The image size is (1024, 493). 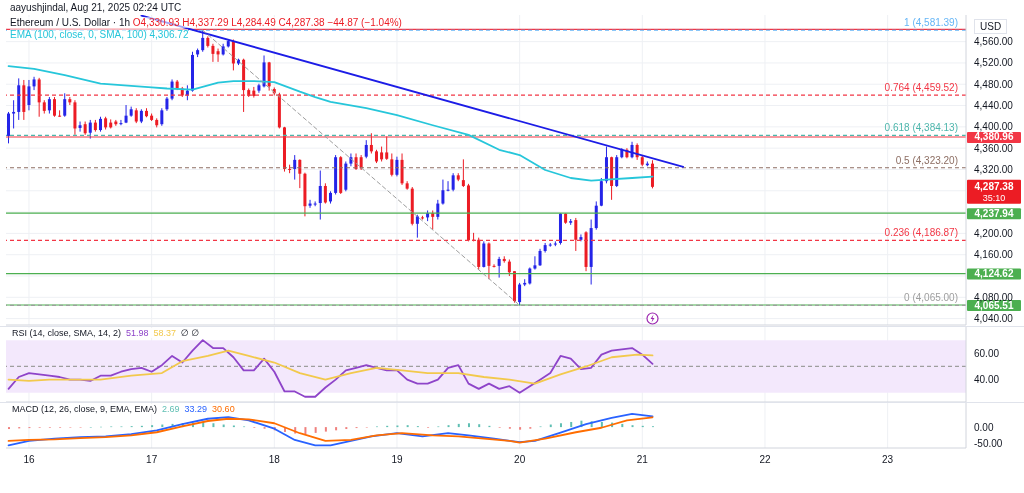 What do you see at coordinates (994, 233) in the screenshot?
I see `y-tick-label: 4,200.00` at bounding box center [994, 233].